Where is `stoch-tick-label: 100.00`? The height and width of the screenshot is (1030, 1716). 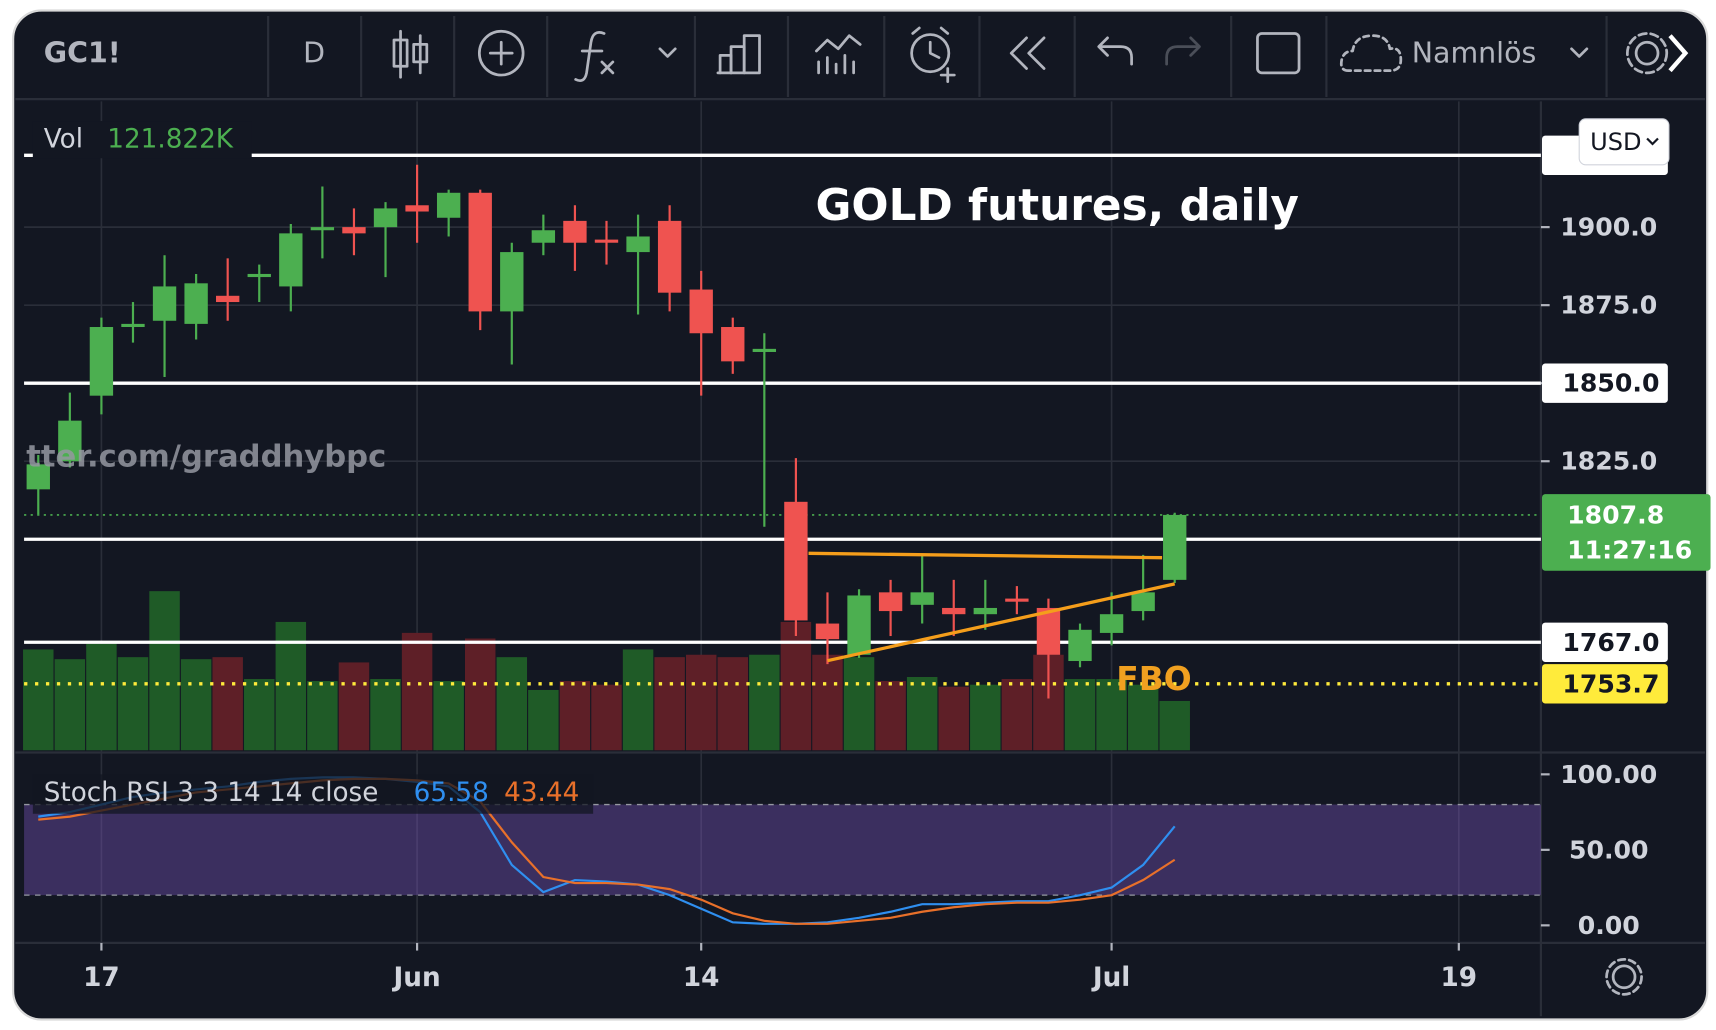
stoch-tick-label: 100.00 is located at coordinates (1608, 774).